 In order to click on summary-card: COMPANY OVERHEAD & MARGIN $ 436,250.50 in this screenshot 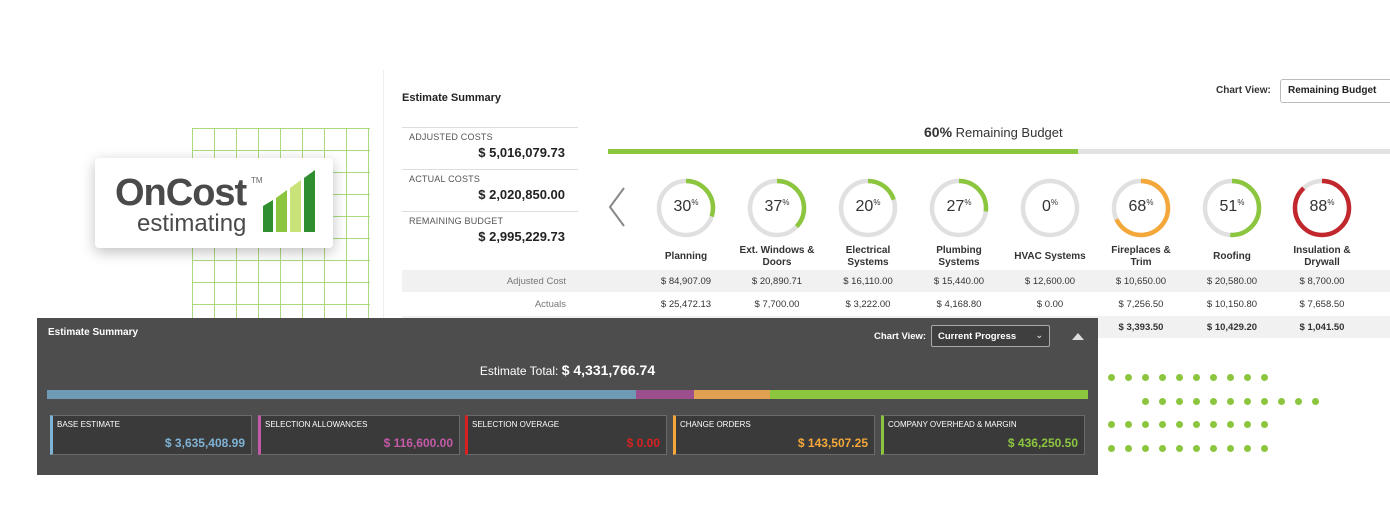, I will do `click(983, 435)`.